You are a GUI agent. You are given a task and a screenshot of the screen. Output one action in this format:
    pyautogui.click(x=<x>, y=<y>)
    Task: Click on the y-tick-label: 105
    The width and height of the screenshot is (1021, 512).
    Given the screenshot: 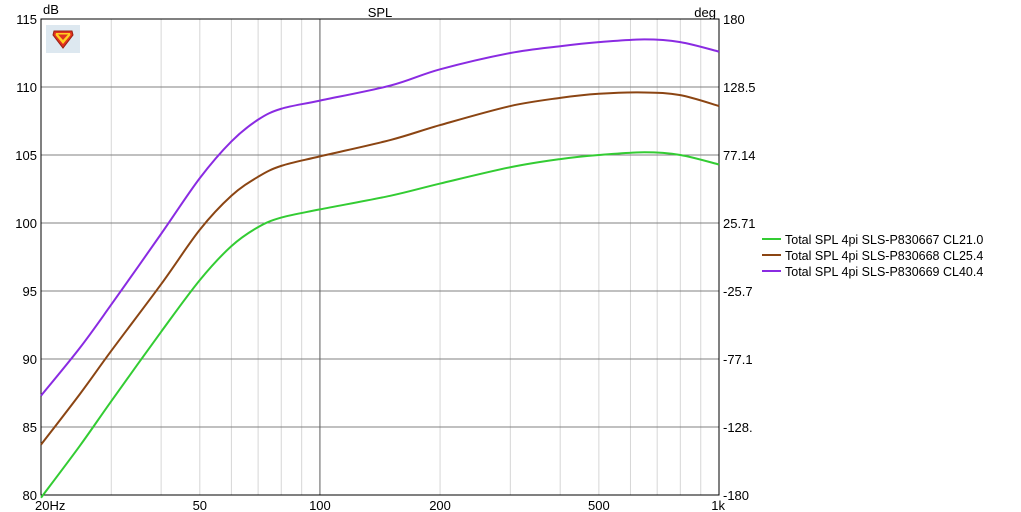 What is the action you would take?
    pyautogui.click(x=26, y=155)
    